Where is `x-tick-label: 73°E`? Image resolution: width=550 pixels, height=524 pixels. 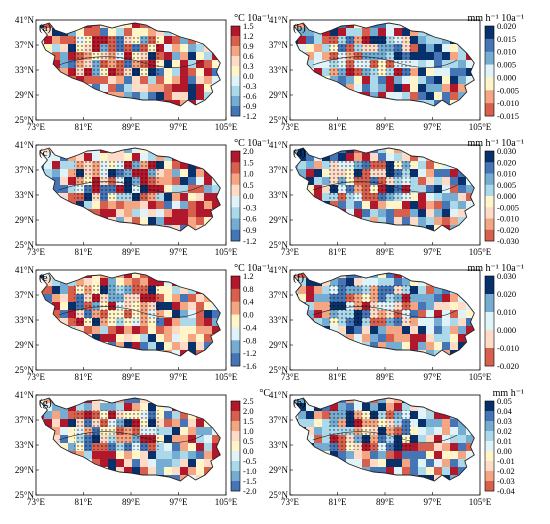 x-tick-label: 73°E is located at coordinates (36, 252).